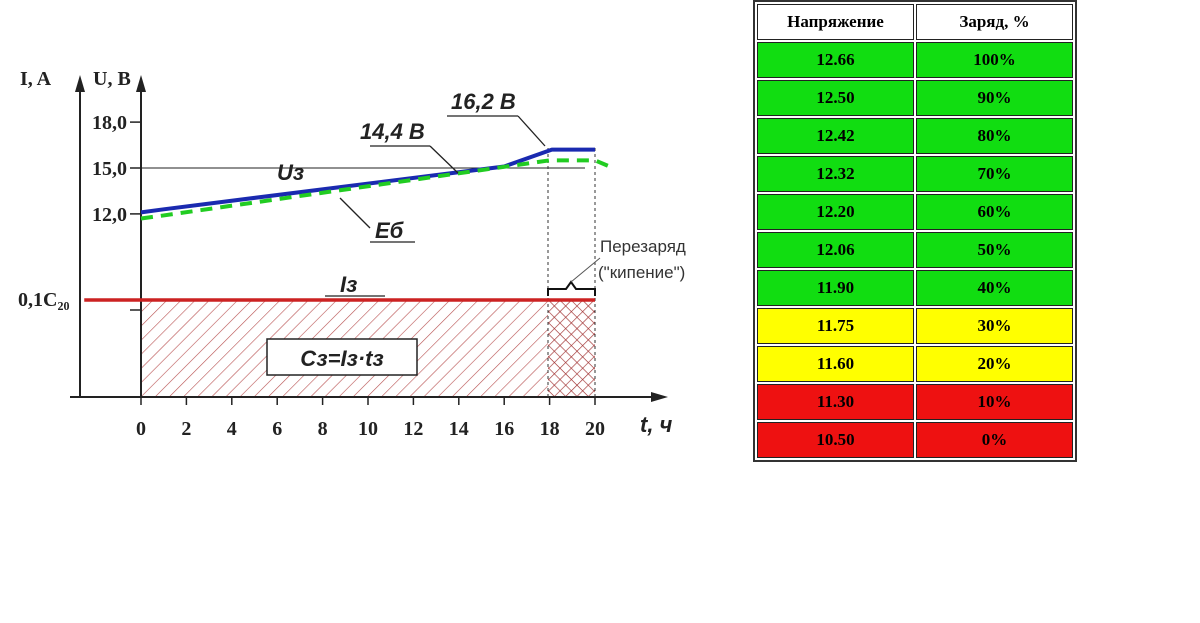 The width and height of the screenshot is (1200, 623). I want to click on overcharge-label-1: Перезаряд, so click(643, 246).